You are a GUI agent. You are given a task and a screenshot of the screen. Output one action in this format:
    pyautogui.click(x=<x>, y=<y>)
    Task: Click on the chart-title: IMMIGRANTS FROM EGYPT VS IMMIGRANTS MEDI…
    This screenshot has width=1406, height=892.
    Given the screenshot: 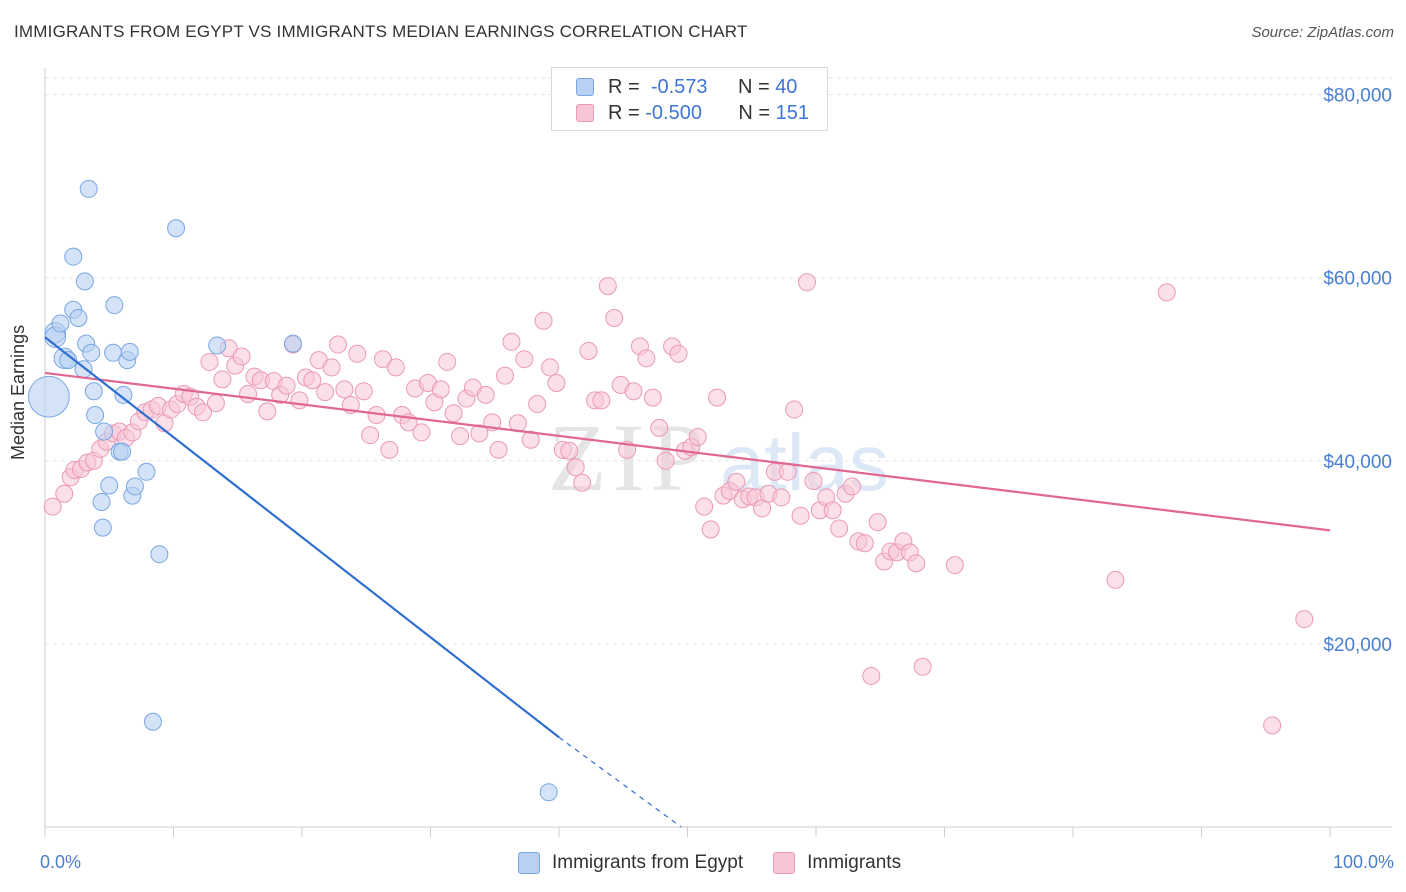 What is the action you would take?
    pyautogui.click(x=381, y=31)
    